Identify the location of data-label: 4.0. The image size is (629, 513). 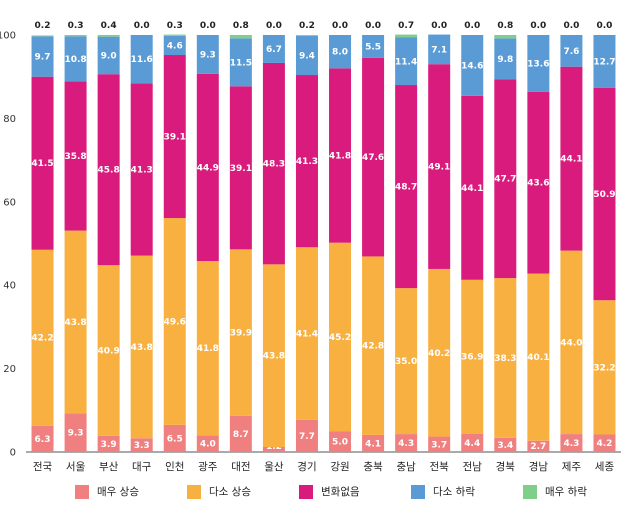
(208, 445).